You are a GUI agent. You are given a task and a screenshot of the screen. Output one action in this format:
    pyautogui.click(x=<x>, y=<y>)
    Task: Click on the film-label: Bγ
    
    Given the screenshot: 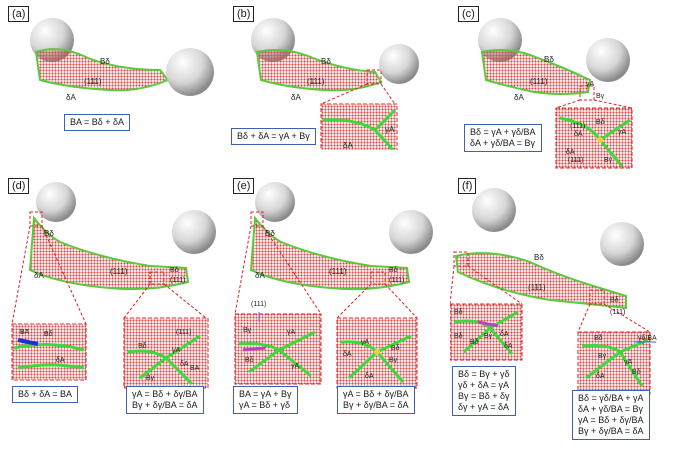 What is the action you would take?
    pyautogui.click(x=600, y=96)
    